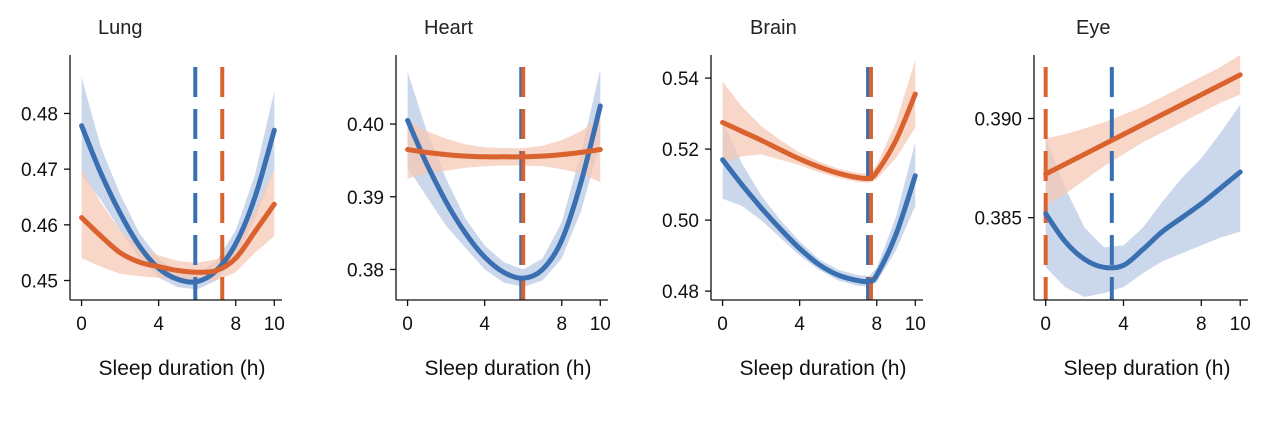 The width and height of the screenshot is (1280, 431). Describe the element at coordinates (998, 119) in the screenshot. I see `y-tick-label: 0.390` at that location.